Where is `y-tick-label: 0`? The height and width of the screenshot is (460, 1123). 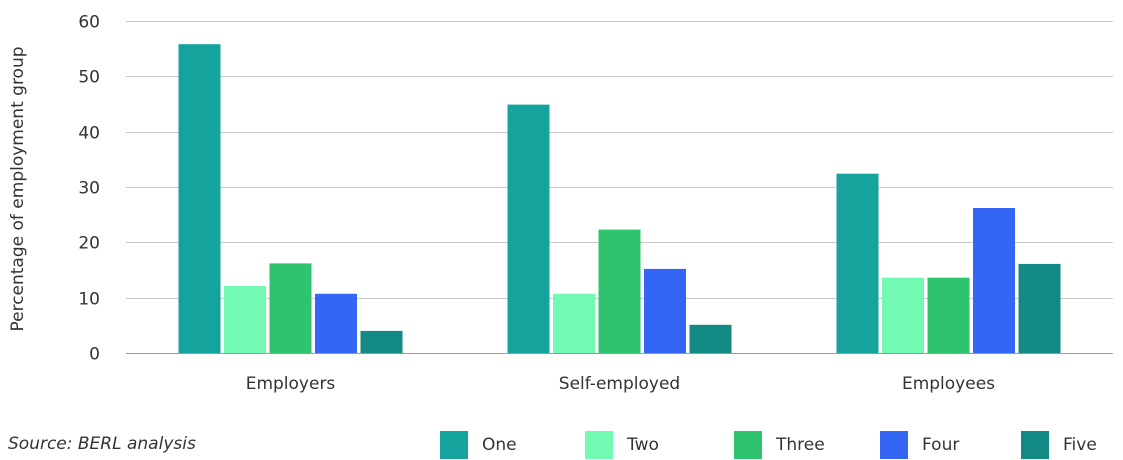 y-tick-label: 0 is located at coordinates (94, 355).